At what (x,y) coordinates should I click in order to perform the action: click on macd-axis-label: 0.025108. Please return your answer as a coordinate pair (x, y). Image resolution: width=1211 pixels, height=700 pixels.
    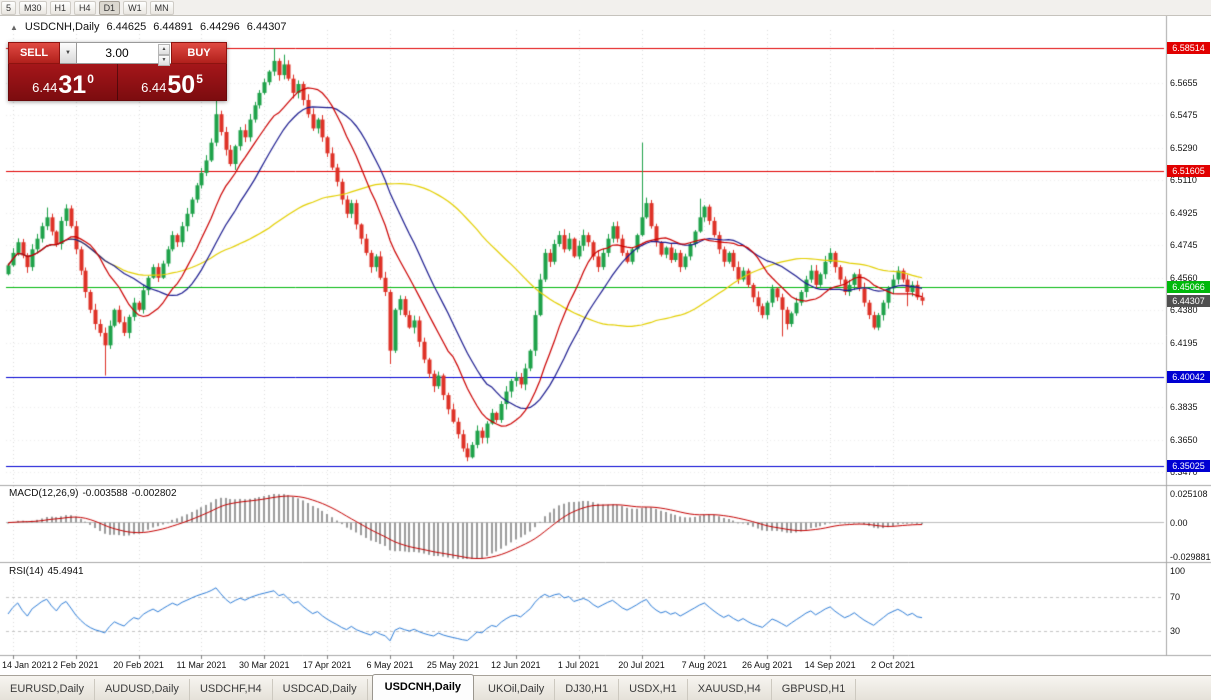
    Looking at the image, I should click on (1189, 493).